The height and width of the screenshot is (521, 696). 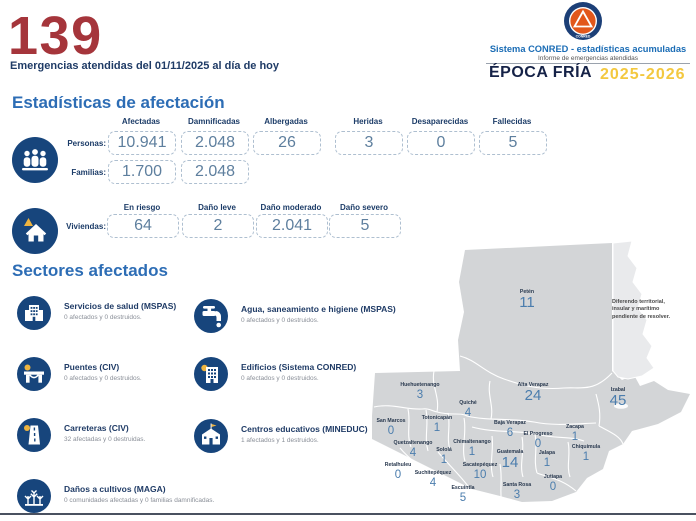 I want to click on map-department-label: Santa Rosa, so click(x=517, y=485).